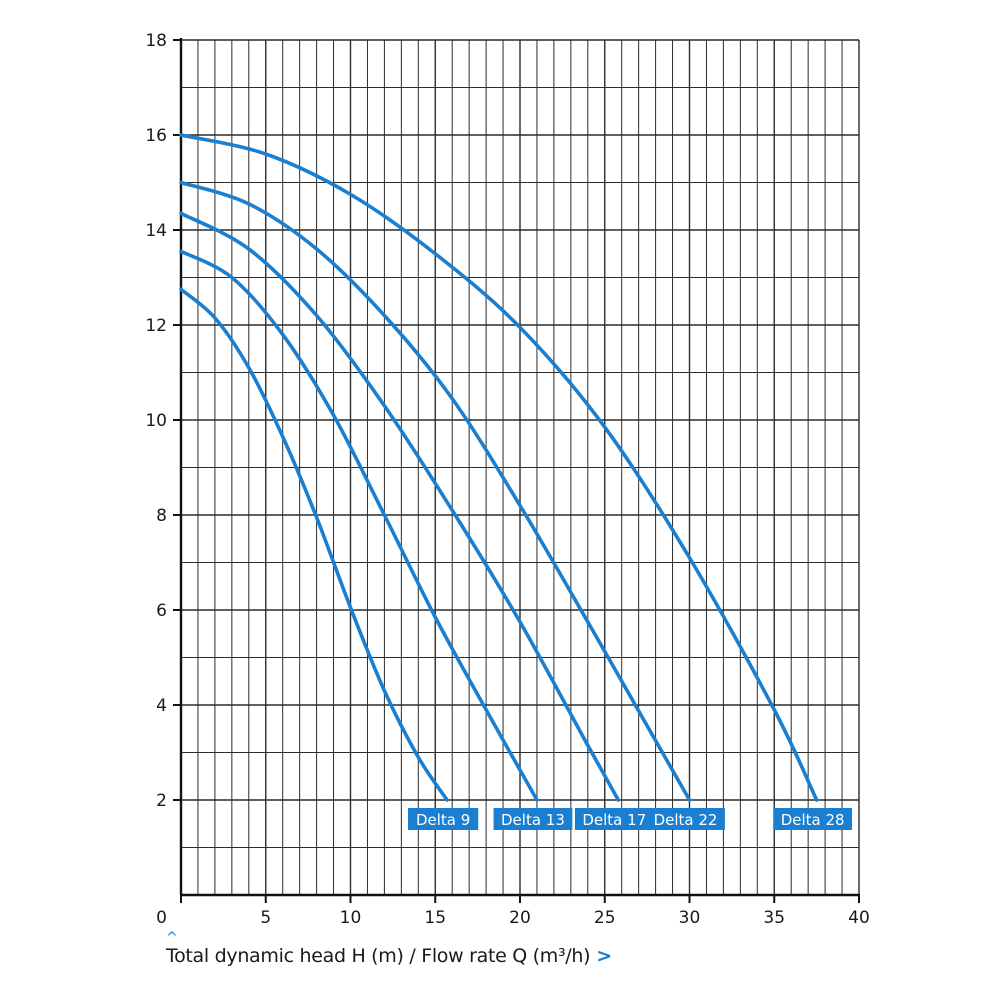  I want to click on y-tick-label: 12, so click(156, 326).